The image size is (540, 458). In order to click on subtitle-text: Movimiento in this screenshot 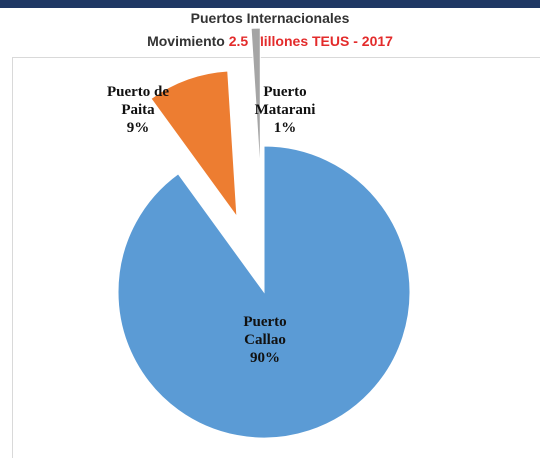, I will do `click(186, 41)`.